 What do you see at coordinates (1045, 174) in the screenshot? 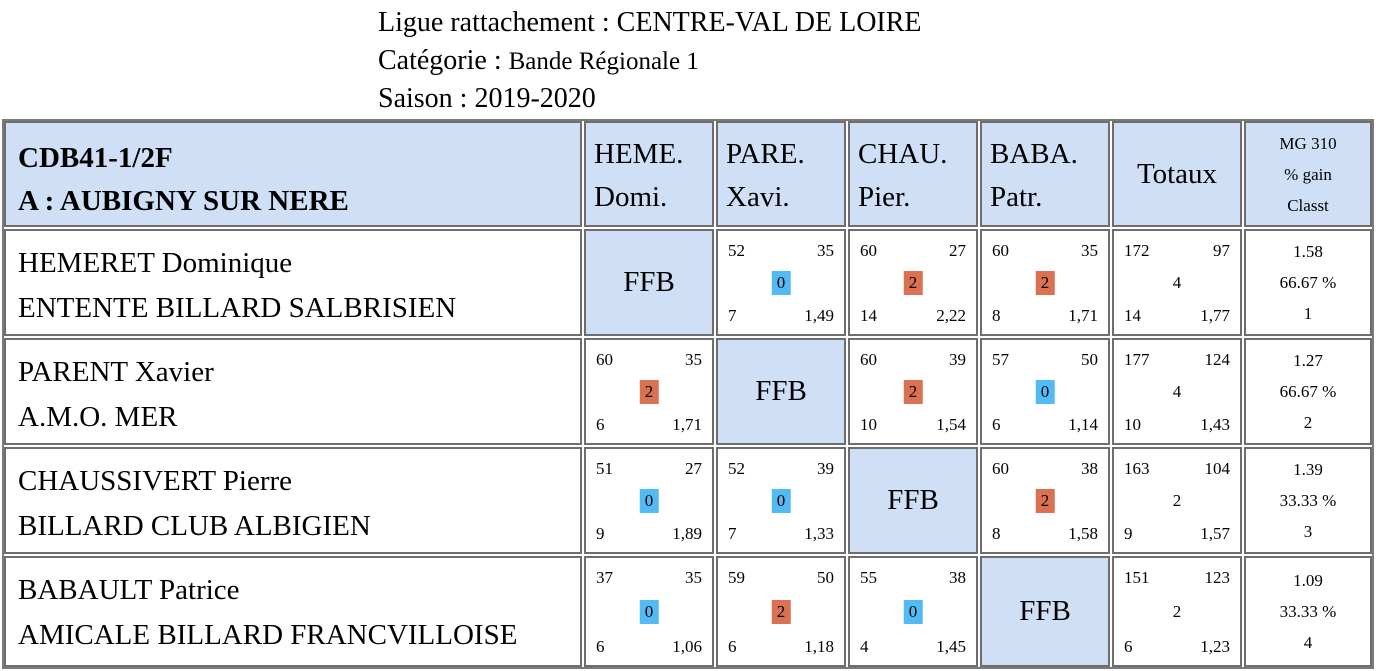
I see `column-header-4: BABA. Patr.` at bounding box center [1045, 174].